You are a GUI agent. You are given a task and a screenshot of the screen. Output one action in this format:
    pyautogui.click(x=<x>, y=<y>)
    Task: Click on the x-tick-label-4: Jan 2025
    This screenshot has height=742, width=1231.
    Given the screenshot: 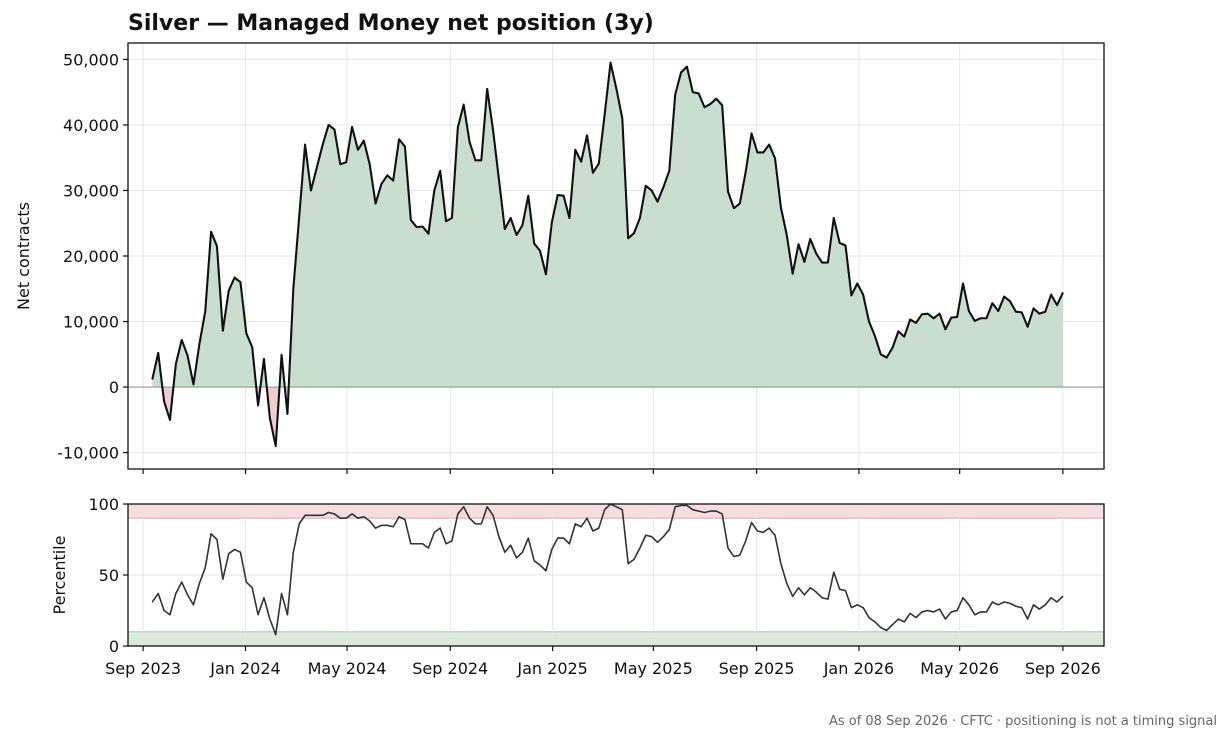 What is the action you would take?
    pyautogui.click(x=551, y=668)
    